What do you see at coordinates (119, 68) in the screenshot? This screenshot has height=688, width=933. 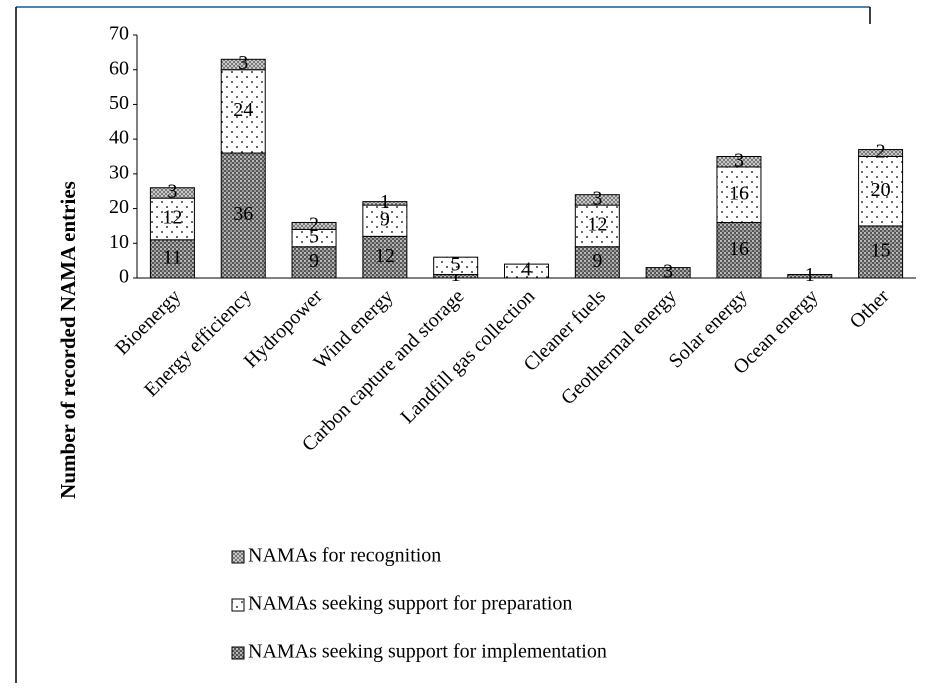 I see `y-tick-label: 60` at bounding box center [119, 68].